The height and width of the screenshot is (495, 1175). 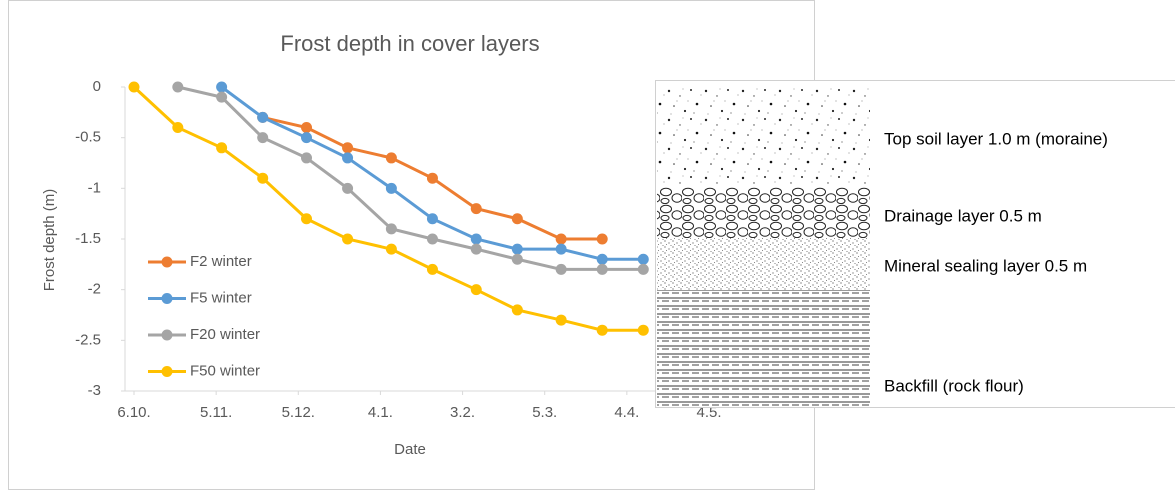 I want to click on x-tick-label: 6.10., so click(x=133, y=412).